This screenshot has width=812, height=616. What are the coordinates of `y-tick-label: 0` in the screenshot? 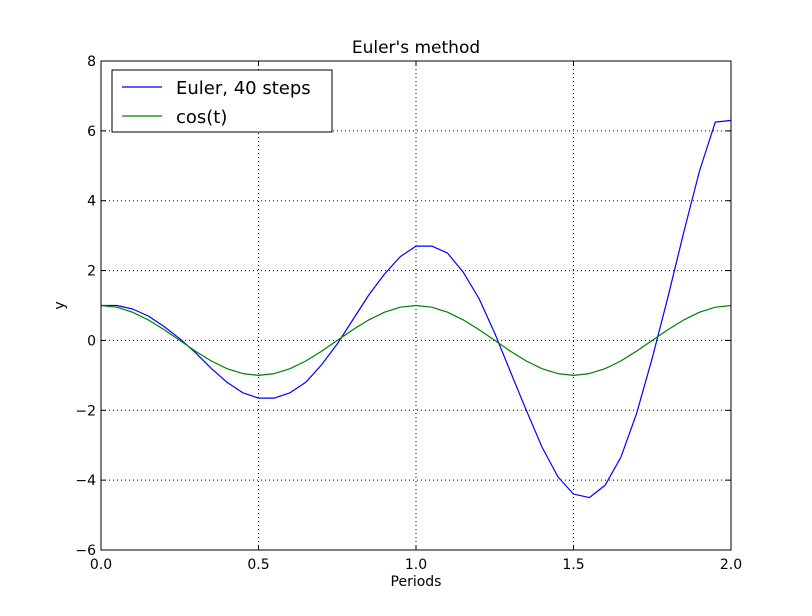 It's located at (91, 341).